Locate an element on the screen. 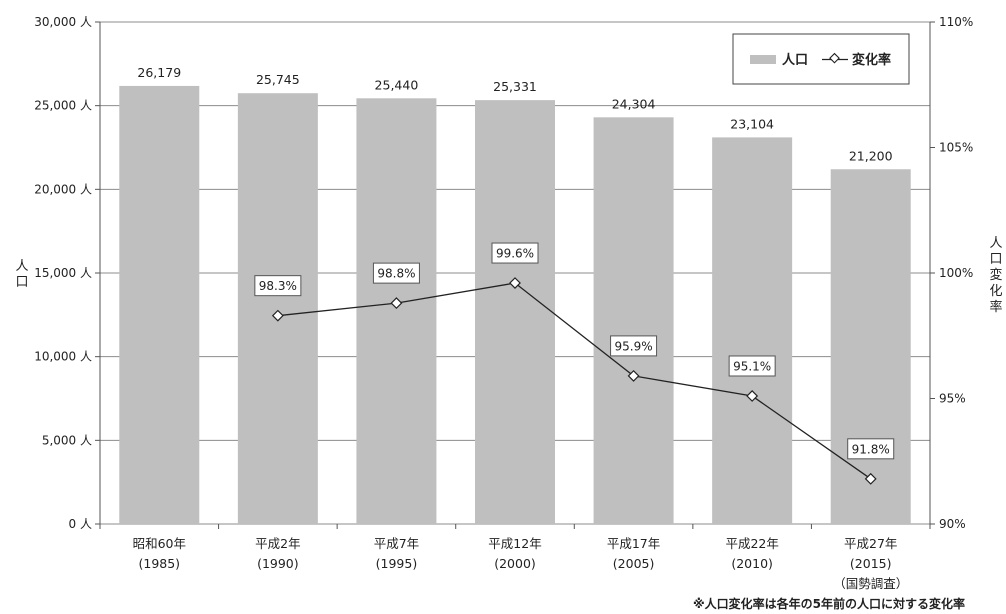 The width and height of the screenshot is (1006, 614). footnote: ※人口変化率は各年の5年前の人口に対する変化率 is located at coordinates (829, 603).